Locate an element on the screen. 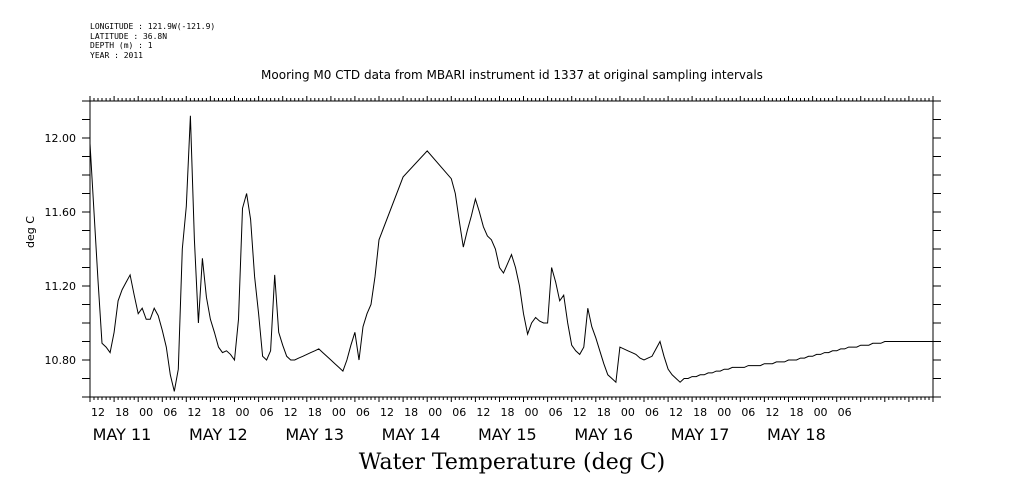  x-day-label: MAY 14 is located at coordinates (411, 434).